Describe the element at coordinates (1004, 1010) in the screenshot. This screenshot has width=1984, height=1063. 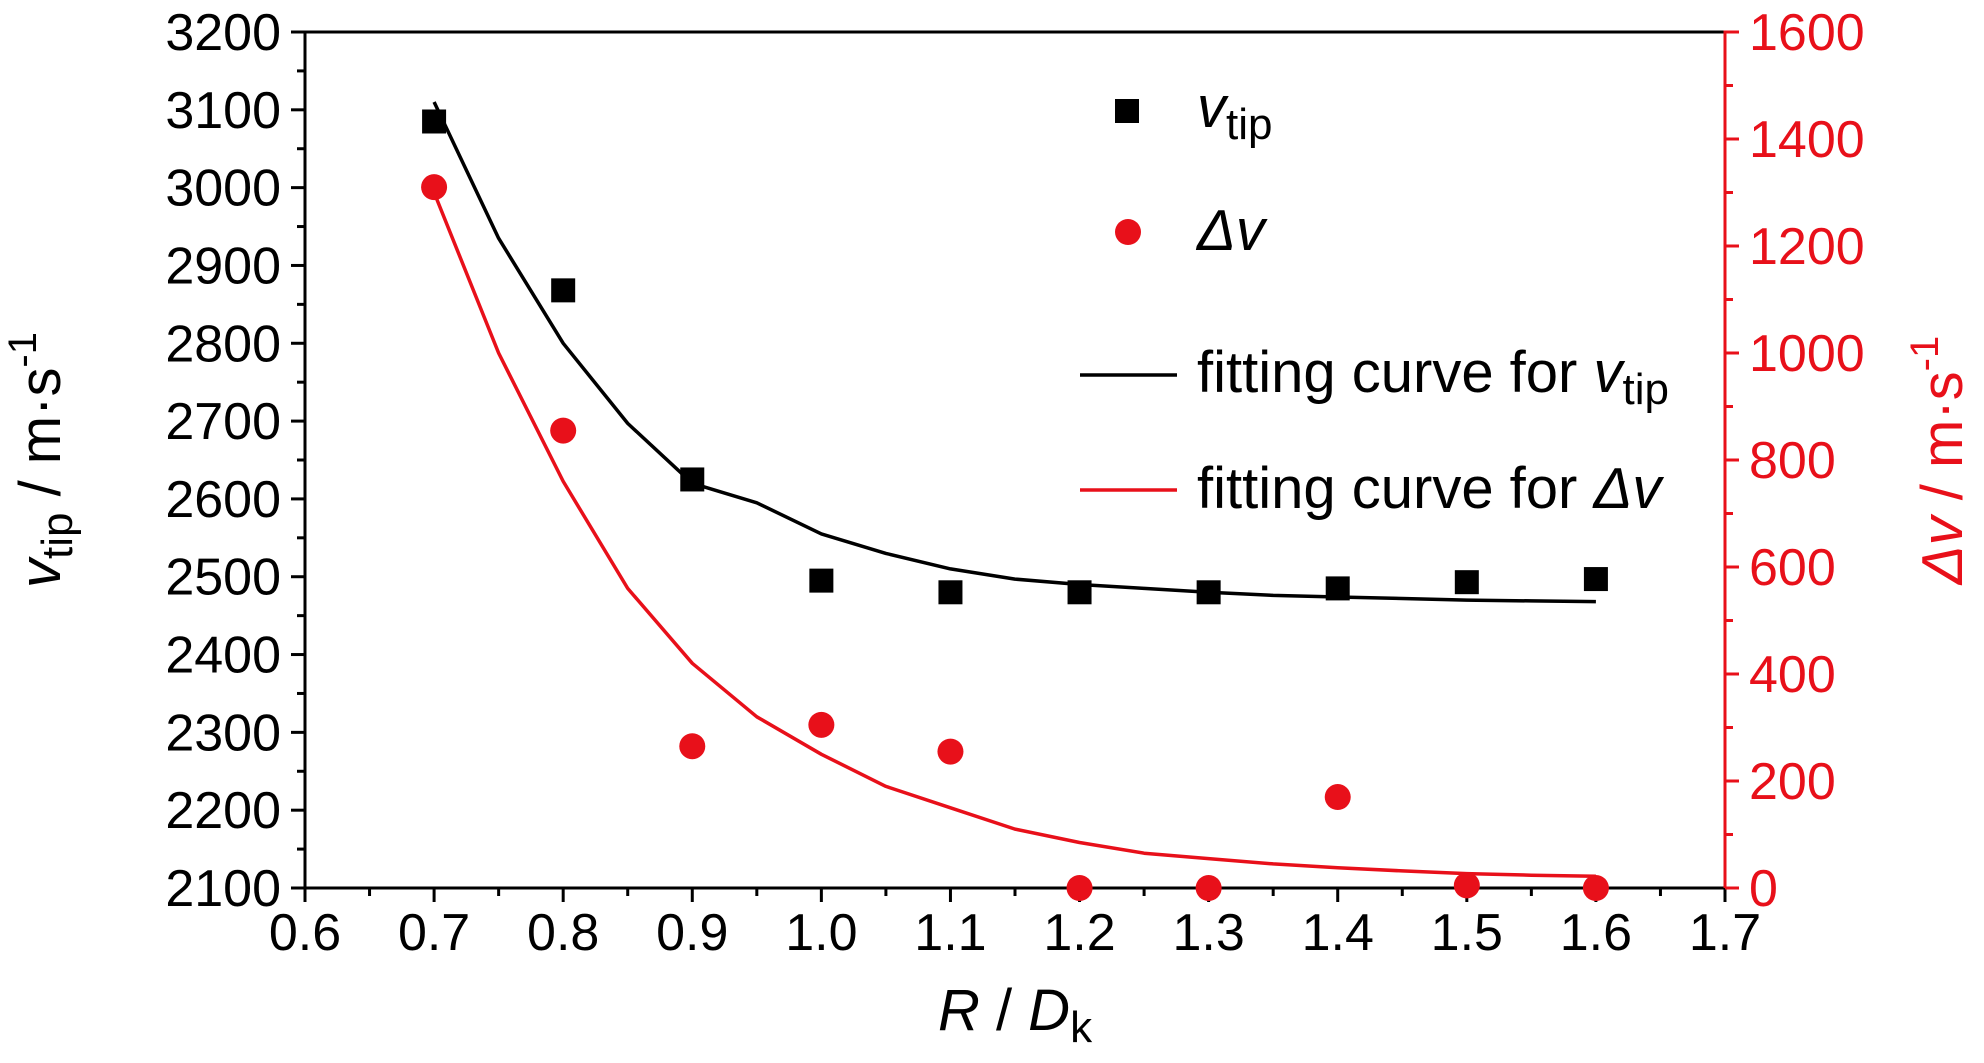
I see `x-axis-title-sep: /` at that location.